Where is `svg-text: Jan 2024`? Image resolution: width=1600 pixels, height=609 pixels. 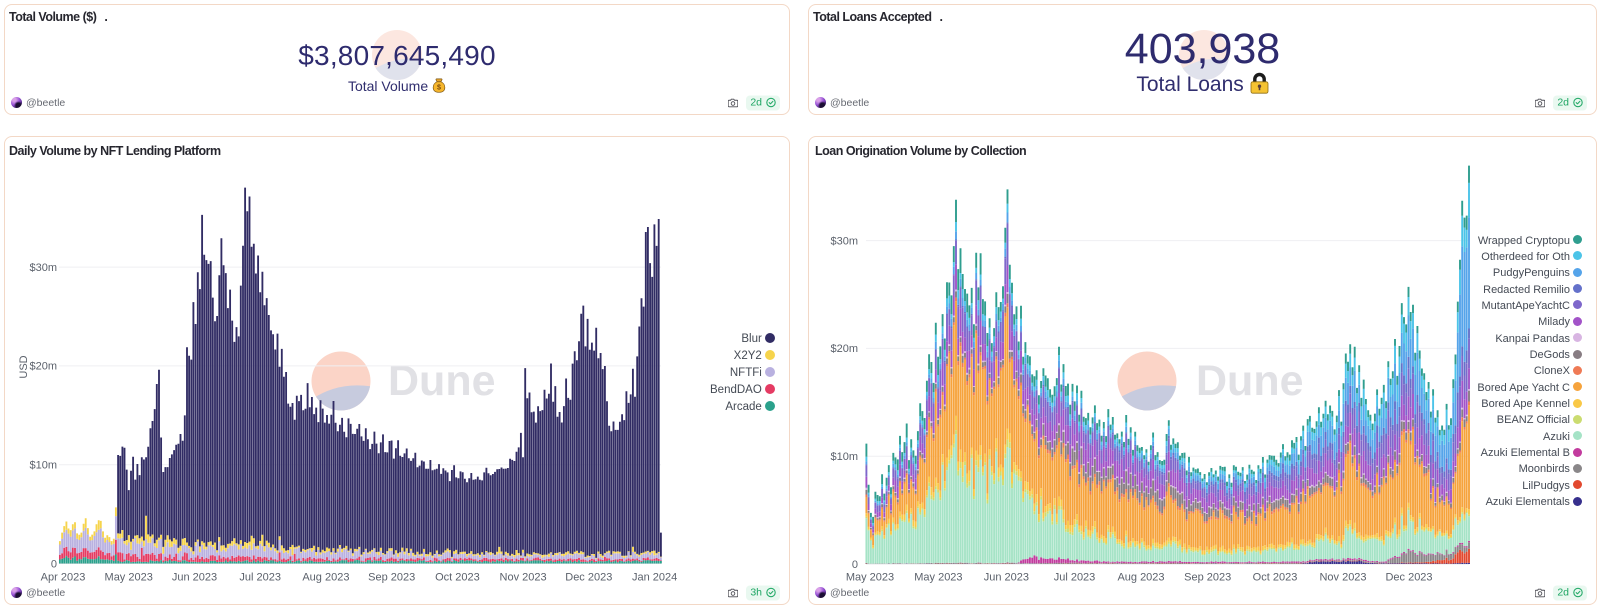 svg-text: Jan 2024 is located at coordinates (654, 578).